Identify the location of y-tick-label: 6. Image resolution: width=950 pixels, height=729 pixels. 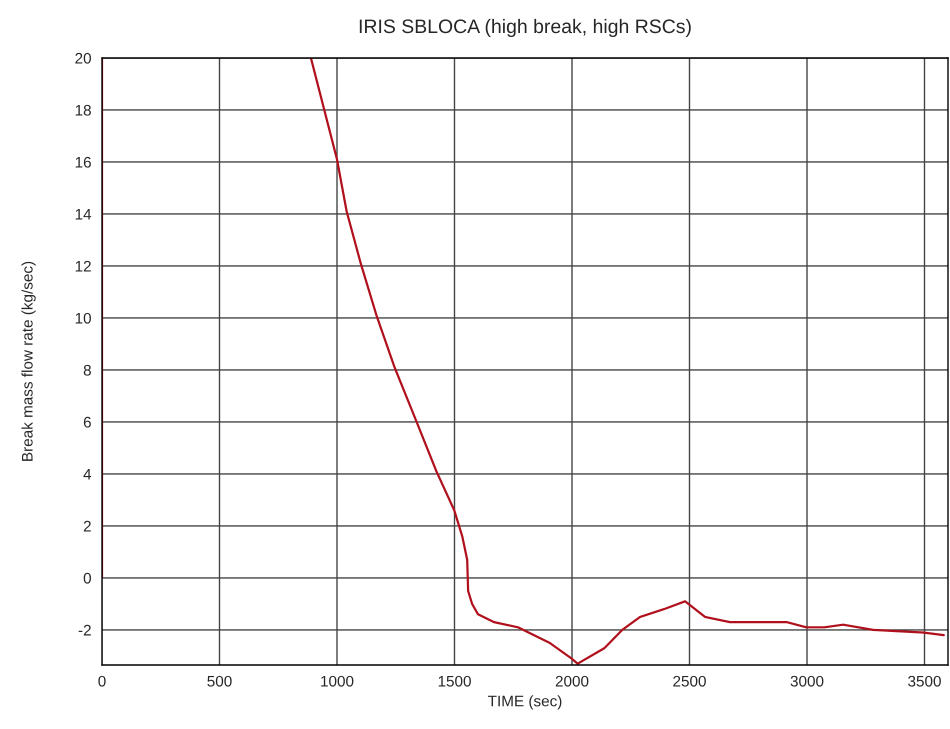
(87, 422).